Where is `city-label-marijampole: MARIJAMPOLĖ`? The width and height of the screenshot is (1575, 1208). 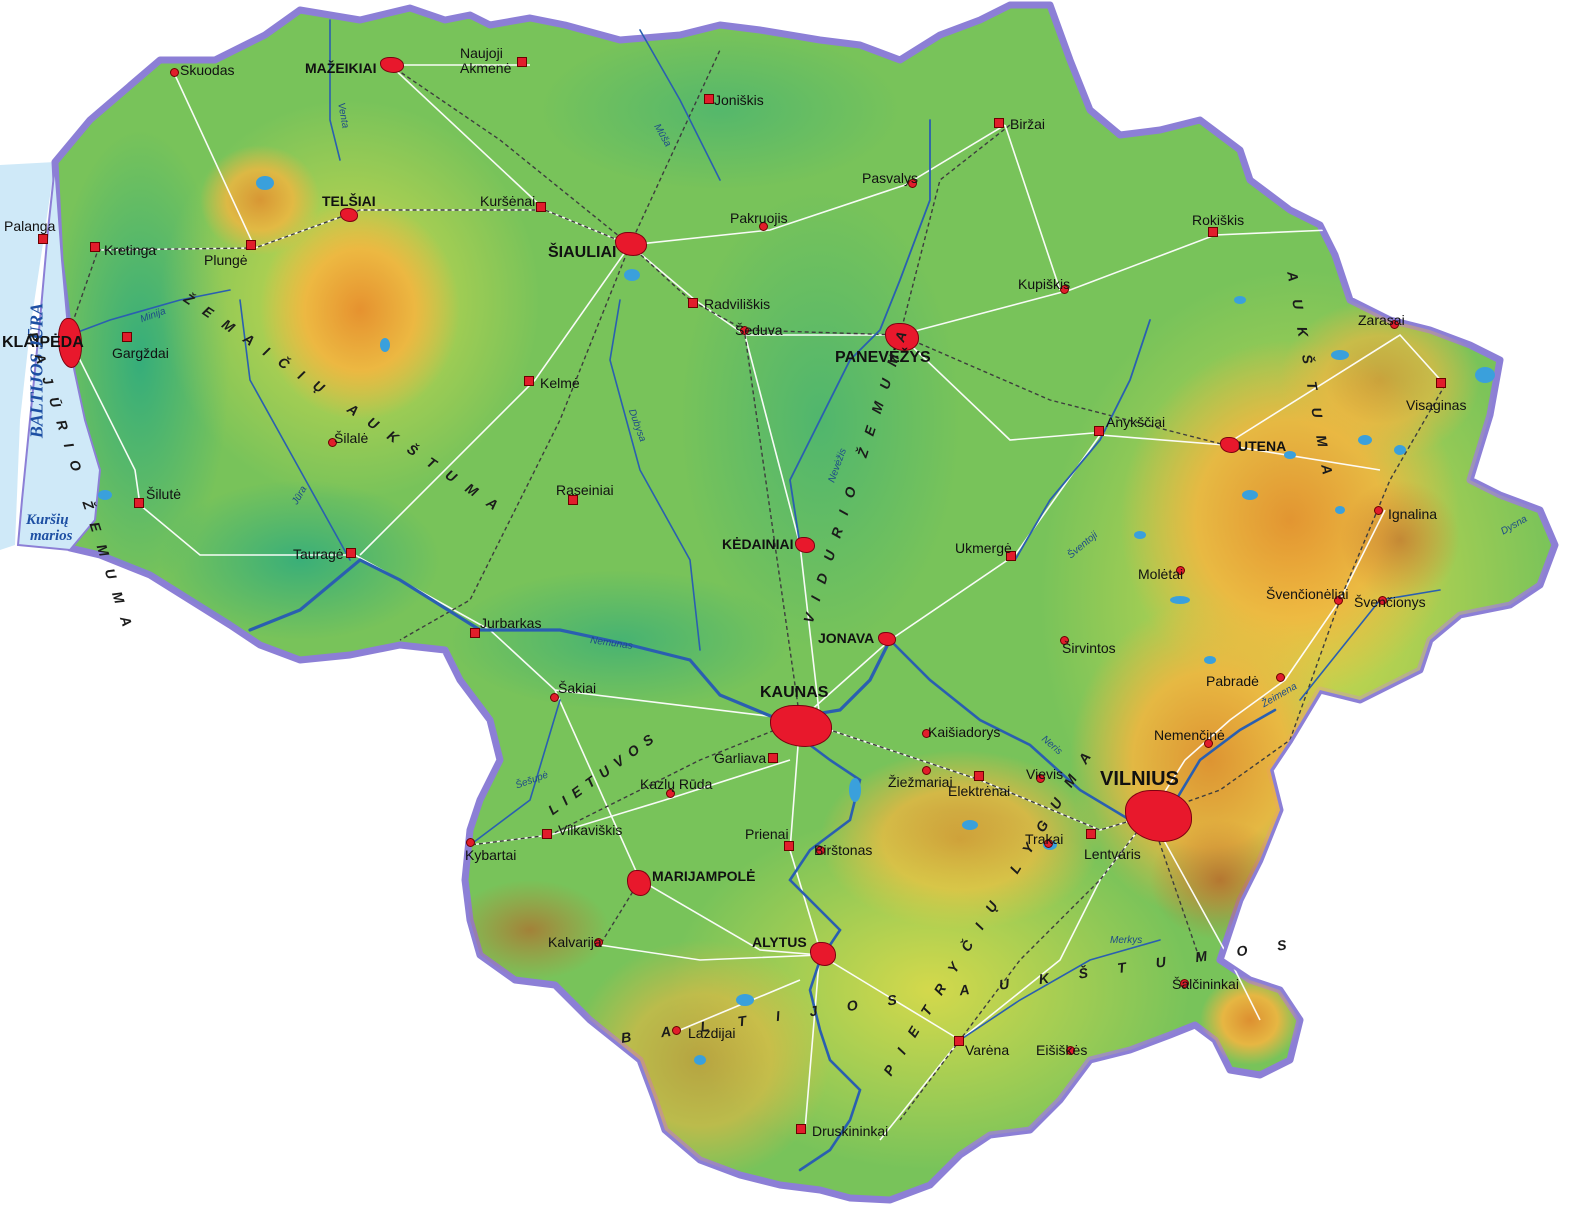
city-label-marijampole: MARIJAMPOLĖ is located at coordinates (704, 876).